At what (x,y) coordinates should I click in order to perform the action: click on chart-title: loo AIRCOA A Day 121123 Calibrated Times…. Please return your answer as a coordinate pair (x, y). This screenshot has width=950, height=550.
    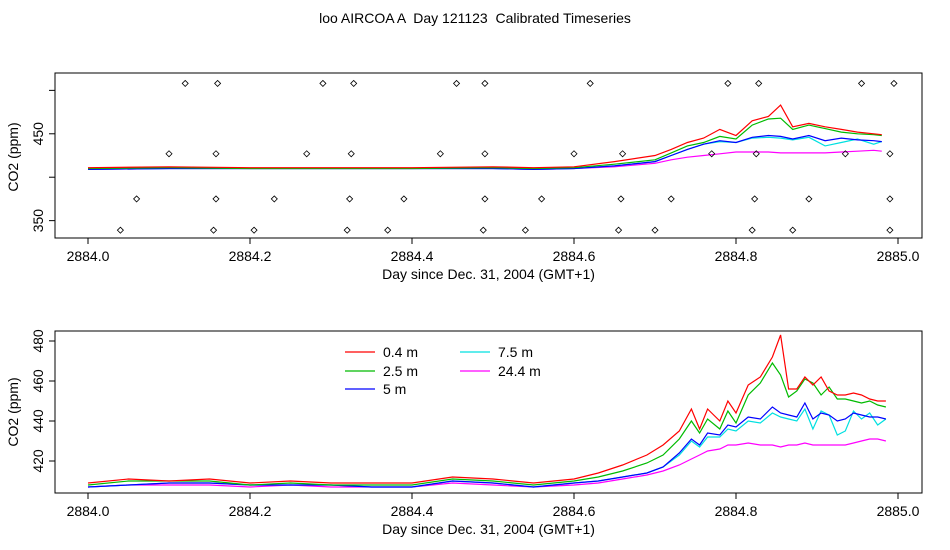
    Looking at the image, I should click on (475, 18).